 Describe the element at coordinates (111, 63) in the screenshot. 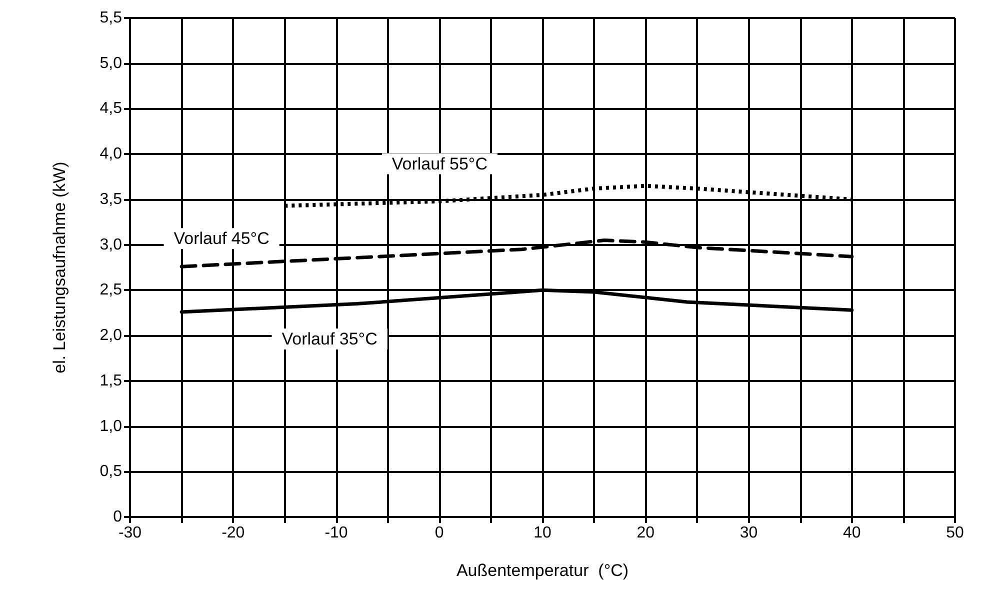

I see `y-tick-label: 5,0` at that location.